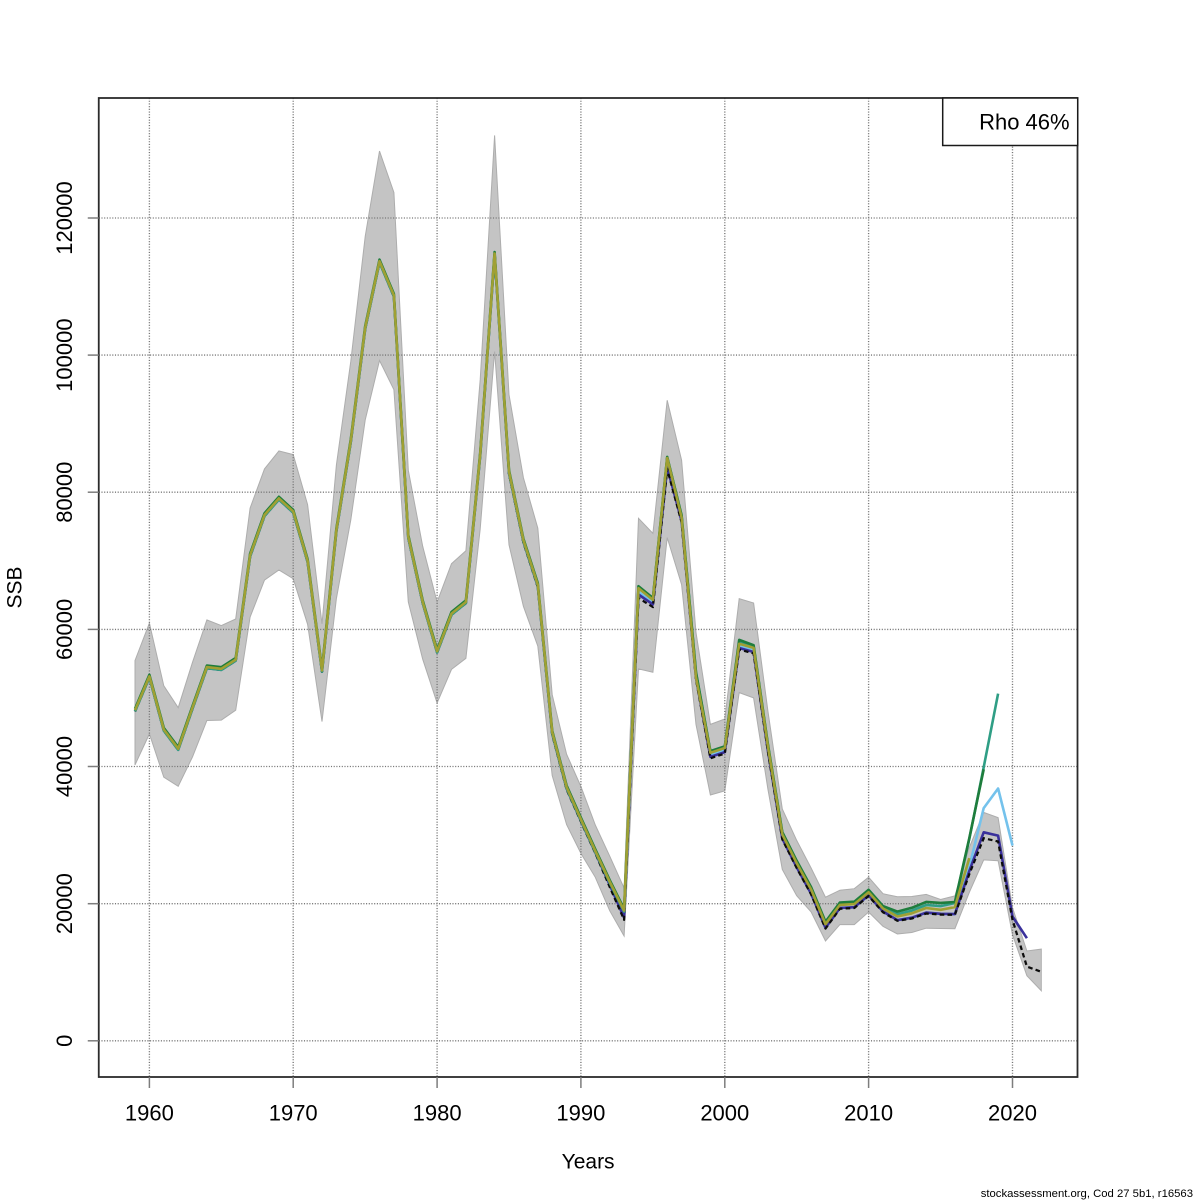  Describe the element at coordinates (149, 1113) in the screenshot. I see `svg-text: 1960` at that location.